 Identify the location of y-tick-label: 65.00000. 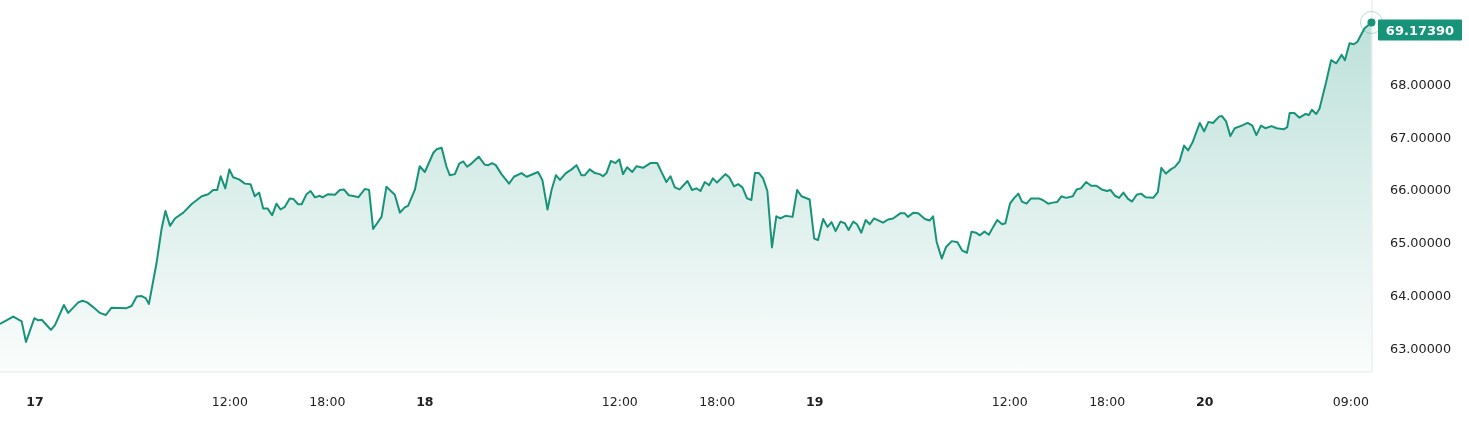
(1421, 243).